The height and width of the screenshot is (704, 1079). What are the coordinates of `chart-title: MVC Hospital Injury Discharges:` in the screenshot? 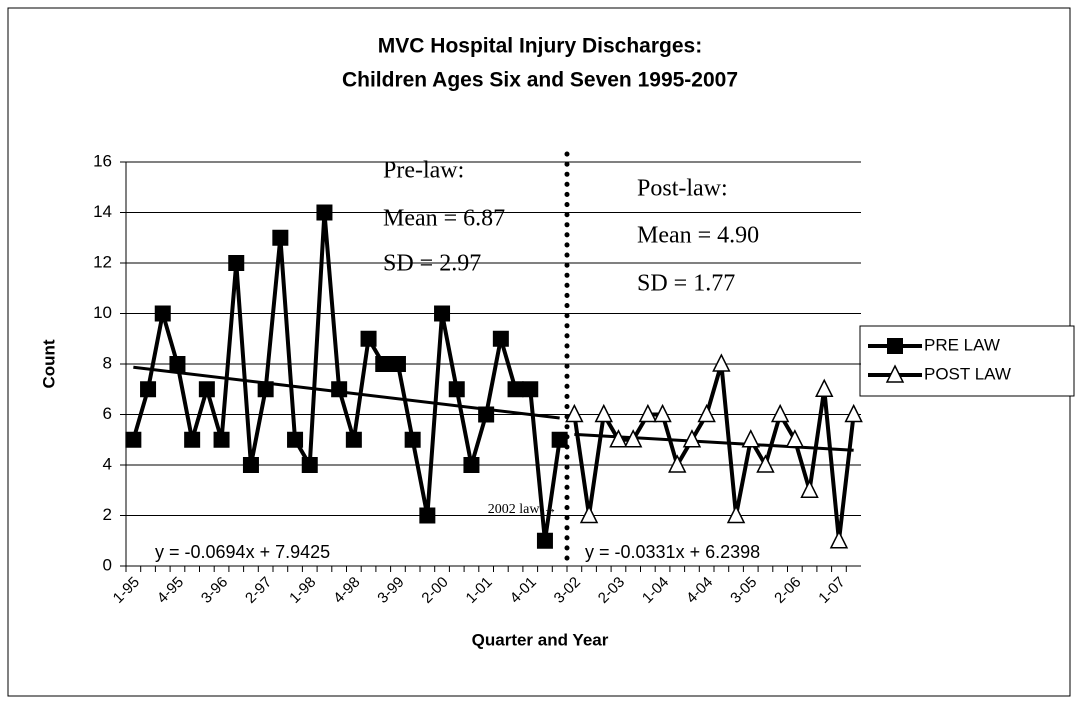 It's located at (540, 46).